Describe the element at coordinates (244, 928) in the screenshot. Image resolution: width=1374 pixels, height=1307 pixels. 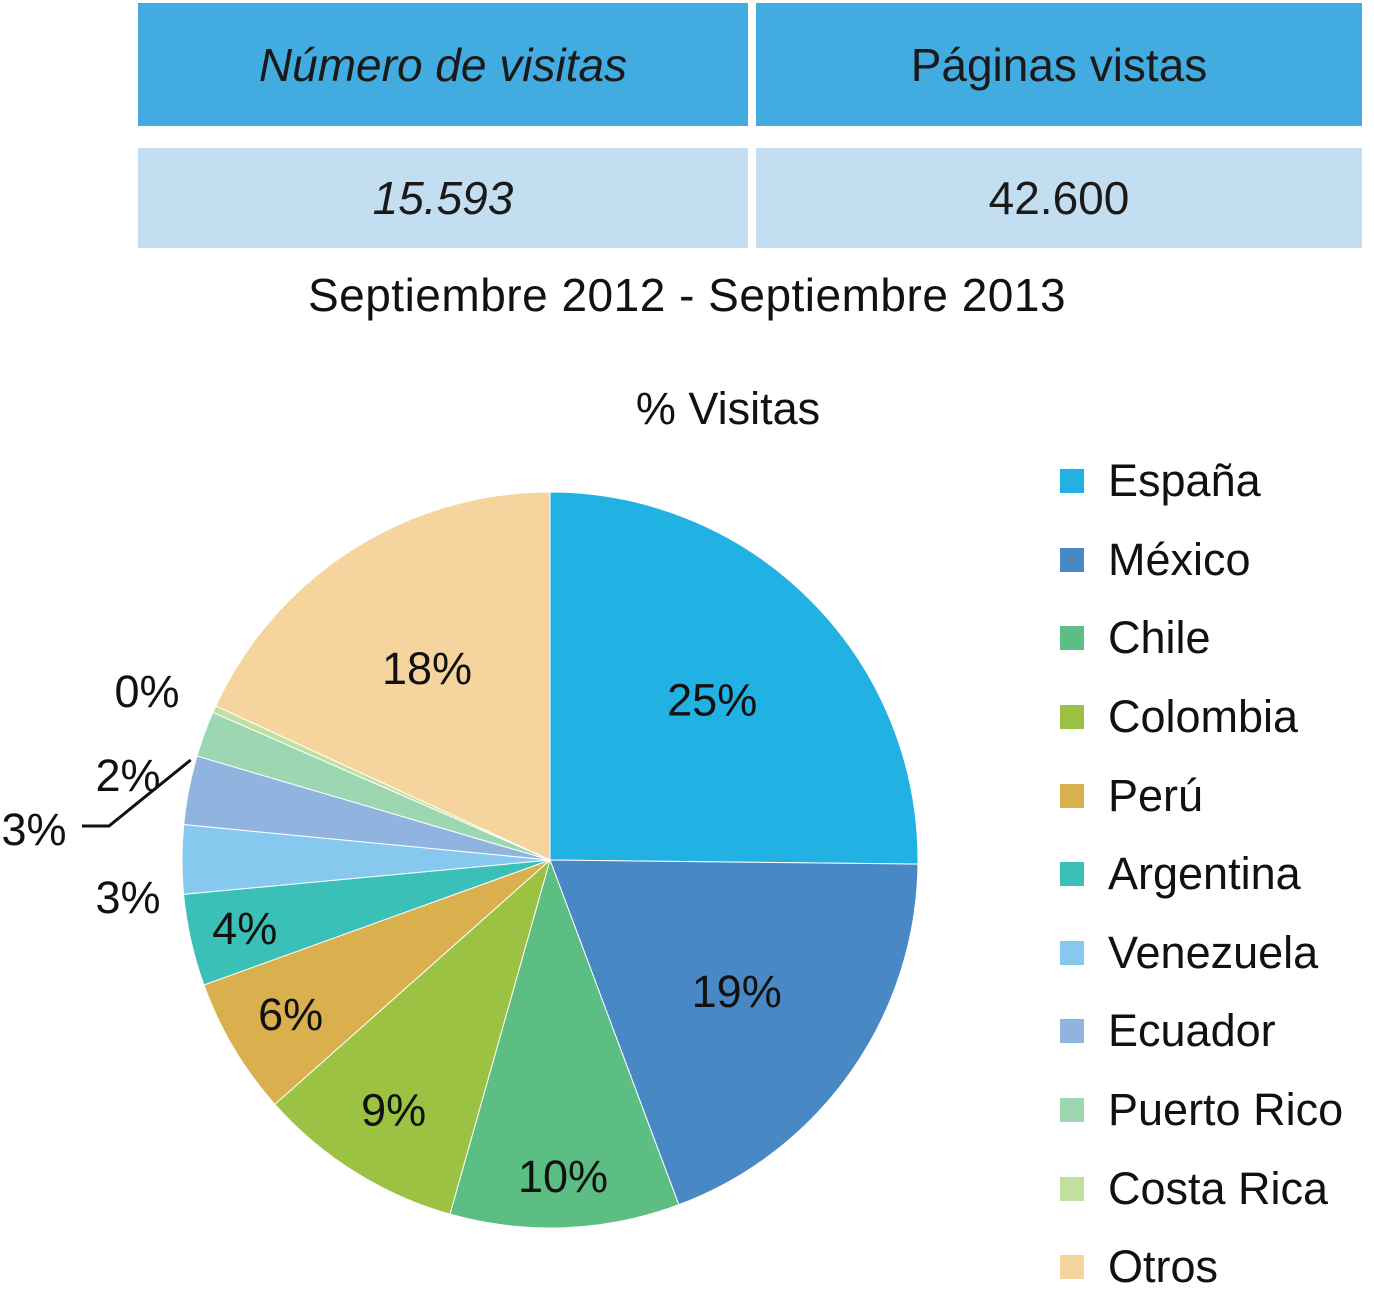
I see `slice-label-argentina: 4%` at that location.